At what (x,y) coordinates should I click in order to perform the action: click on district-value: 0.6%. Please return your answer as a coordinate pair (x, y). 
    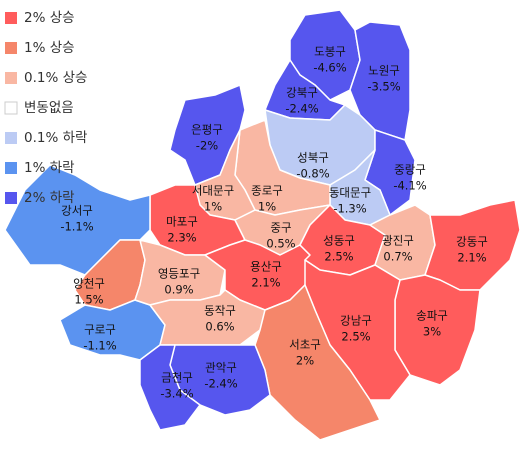
    Looking at the image, I should click on (219, 327).